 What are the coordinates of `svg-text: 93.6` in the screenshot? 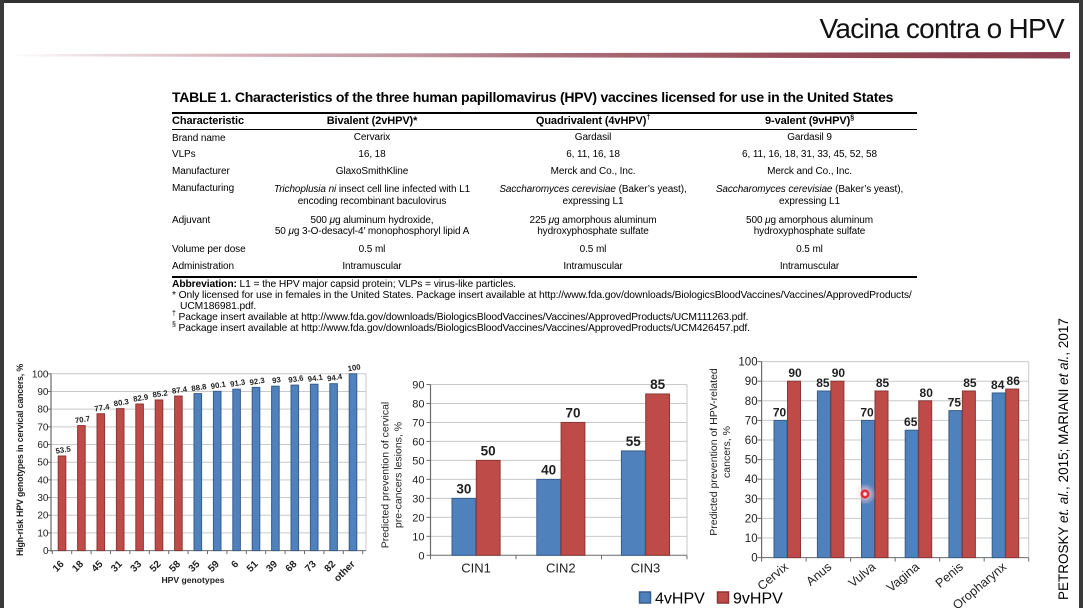 It's located at (296, 378).